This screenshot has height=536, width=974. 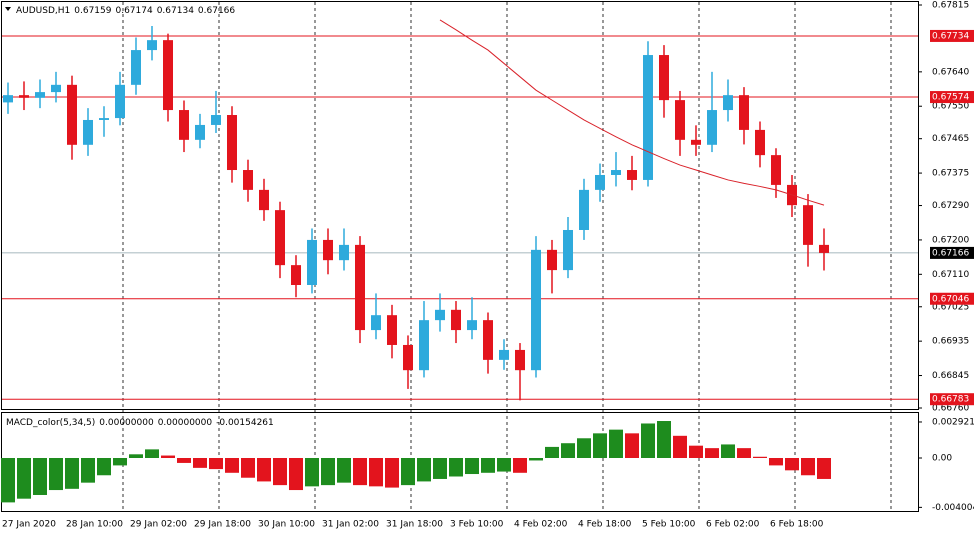 What do you see at coordinates (8, 9) in the screenshot?
I see `menu-arrow` at bounding box center [8, 9].